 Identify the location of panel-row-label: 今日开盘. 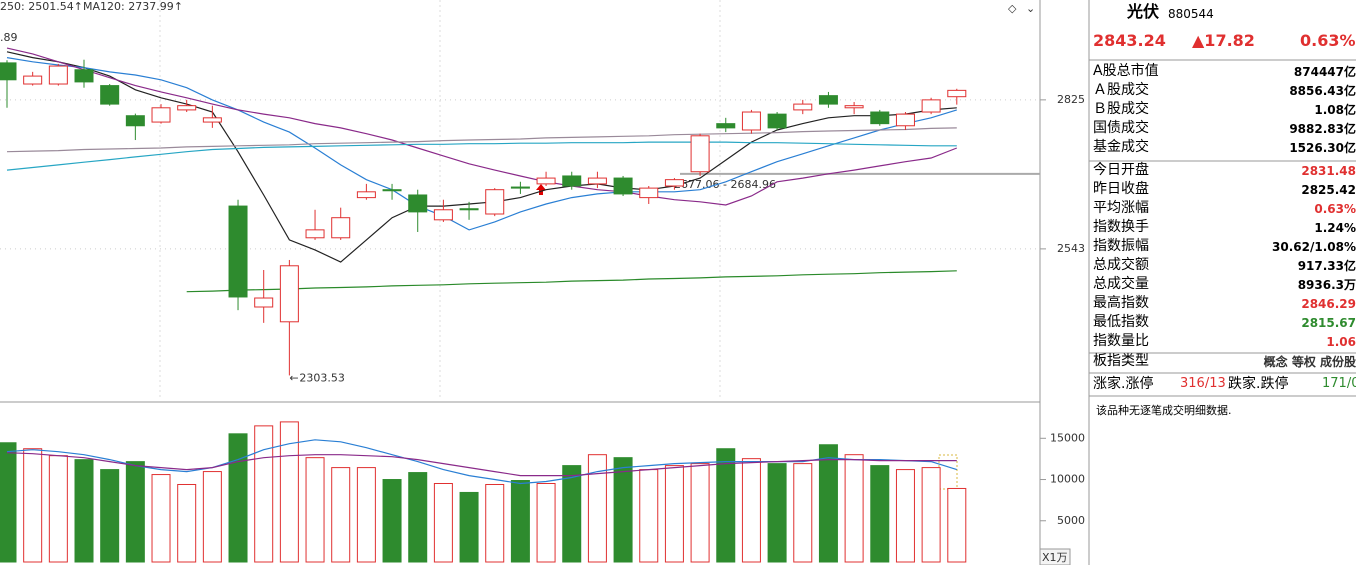
(1121, 169).